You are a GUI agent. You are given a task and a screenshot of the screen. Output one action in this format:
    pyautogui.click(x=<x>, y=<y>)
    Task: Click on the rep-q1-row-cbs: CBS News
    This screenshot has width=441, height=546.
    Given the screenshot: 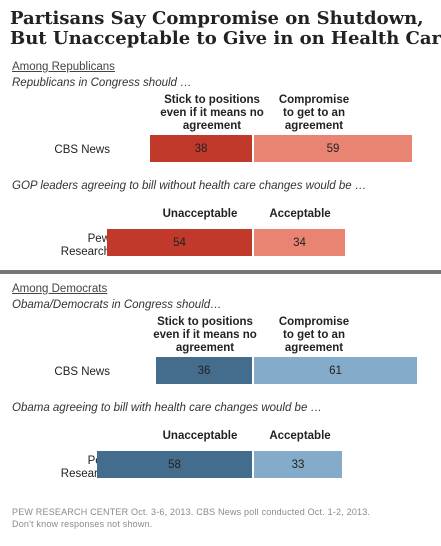 What is the action you would take?
    pyautogui.click(x=65, y=150)
    